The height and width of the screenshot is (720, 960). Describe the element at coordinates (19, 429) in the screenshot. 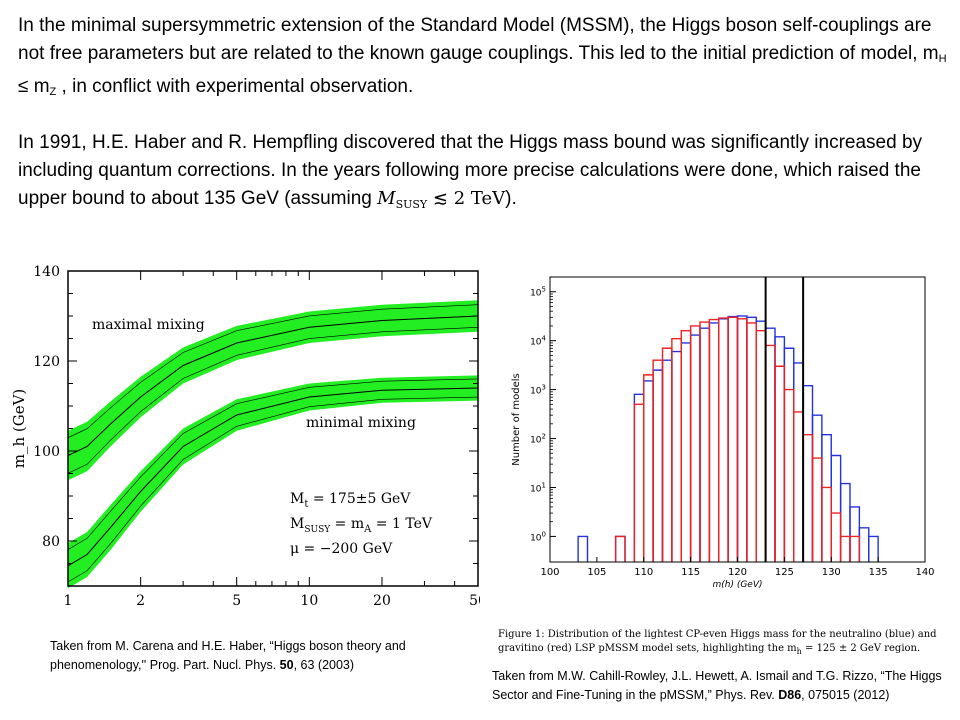

I see `y-axis-label: m_h (GeV)` at that location.